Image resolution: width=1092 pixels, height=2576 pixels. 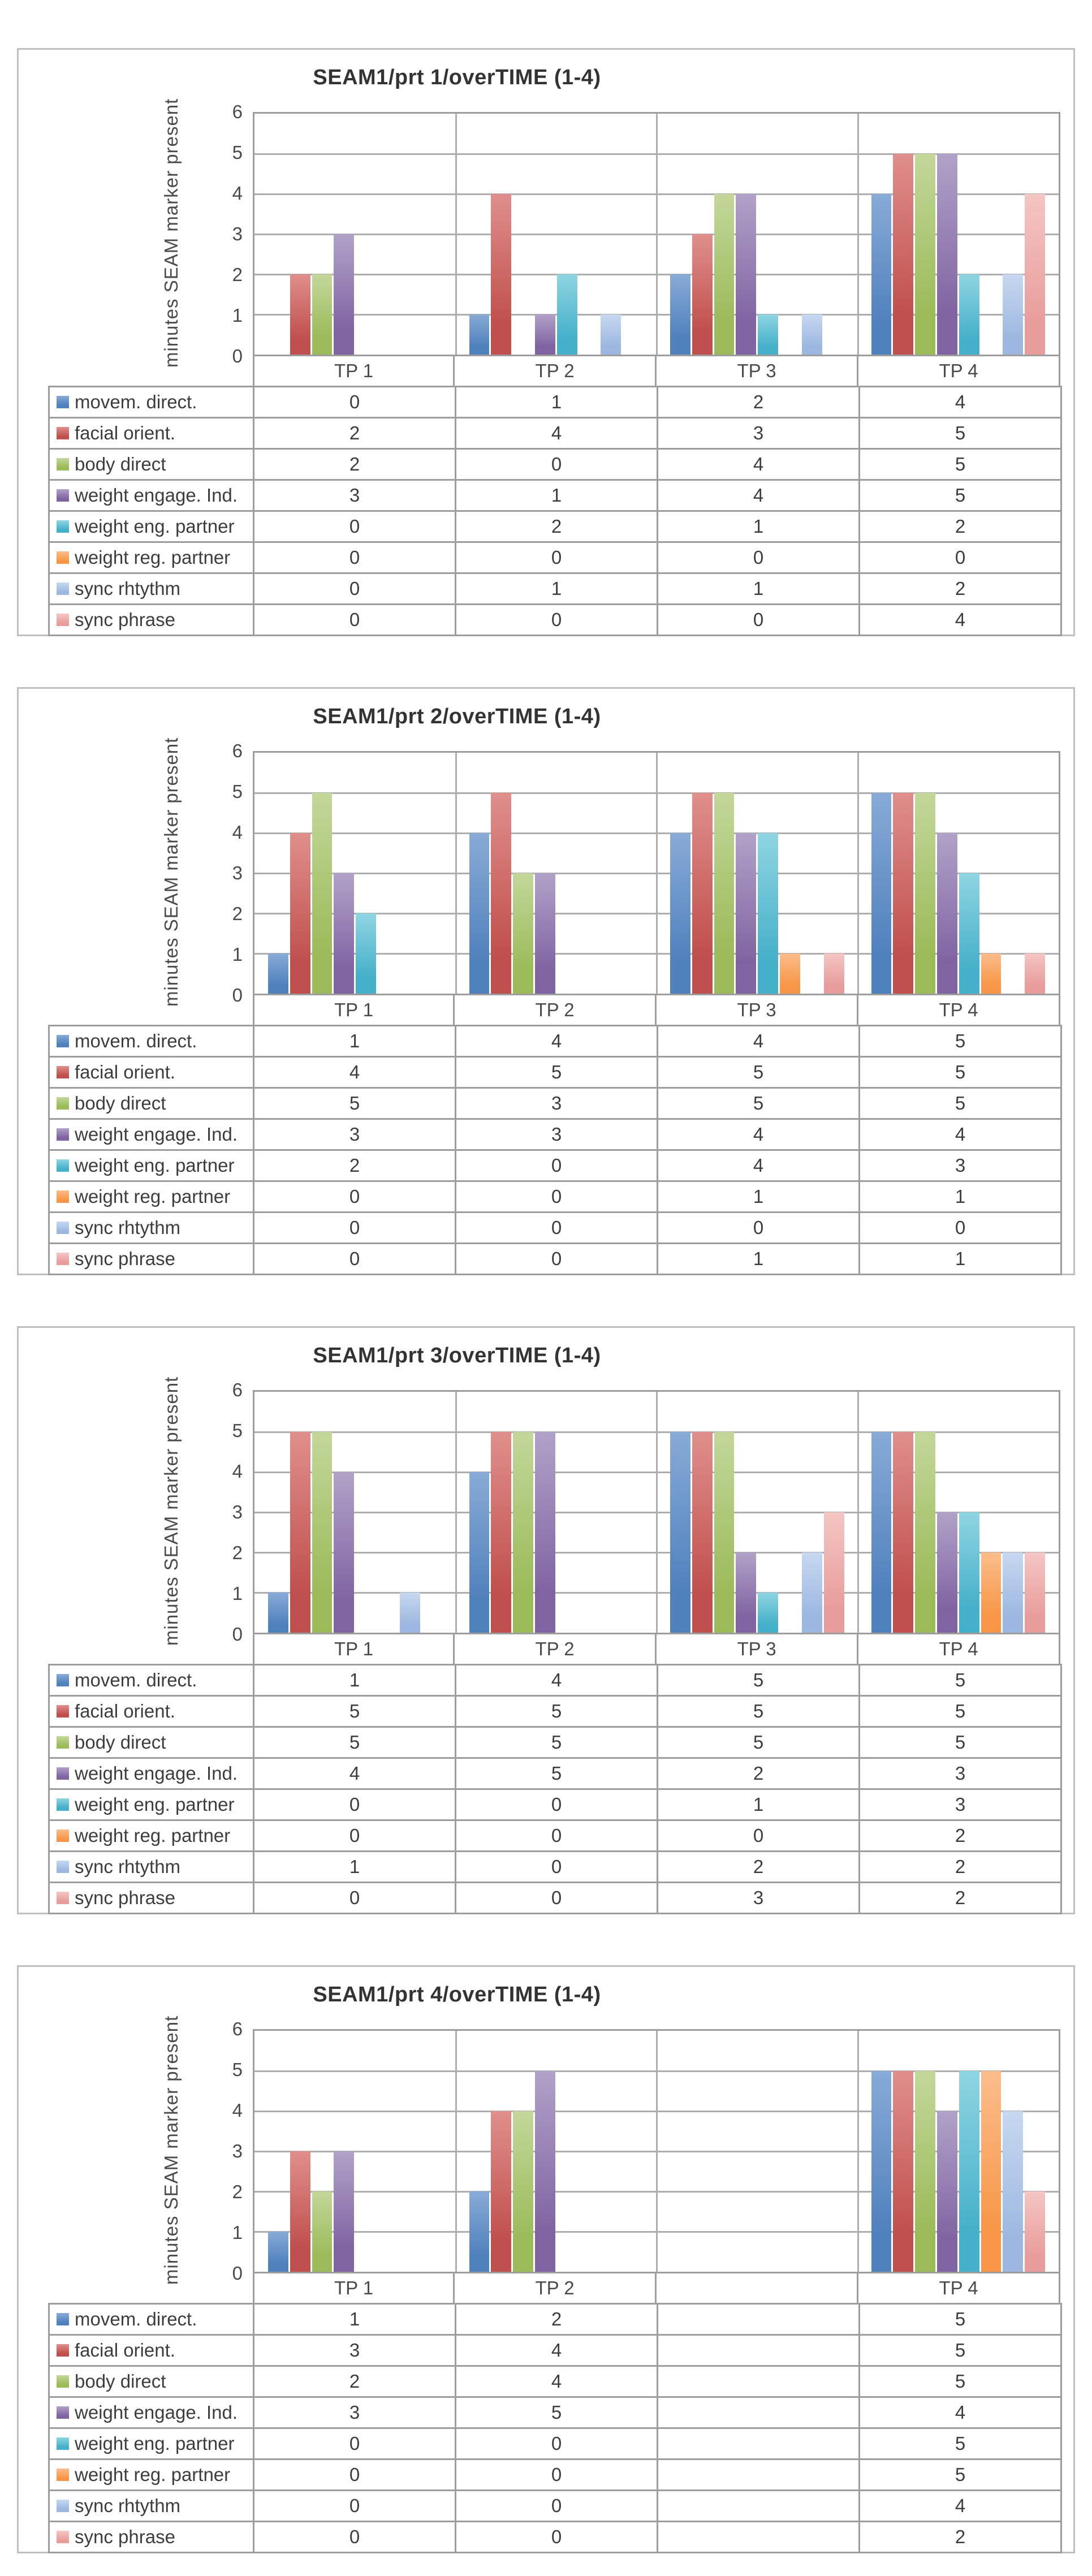 What do you see at coordinates (125, 1072) in the screenshot?
I see `series-label: facial orient.` at bounding box center [125, 1072].